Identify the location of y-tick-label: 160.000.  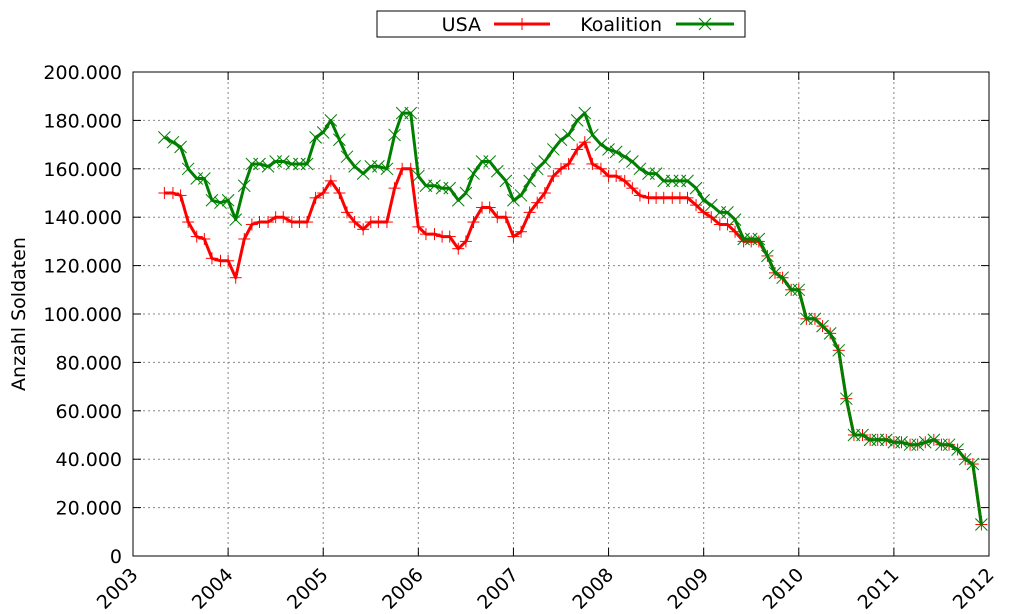
(82, 170).